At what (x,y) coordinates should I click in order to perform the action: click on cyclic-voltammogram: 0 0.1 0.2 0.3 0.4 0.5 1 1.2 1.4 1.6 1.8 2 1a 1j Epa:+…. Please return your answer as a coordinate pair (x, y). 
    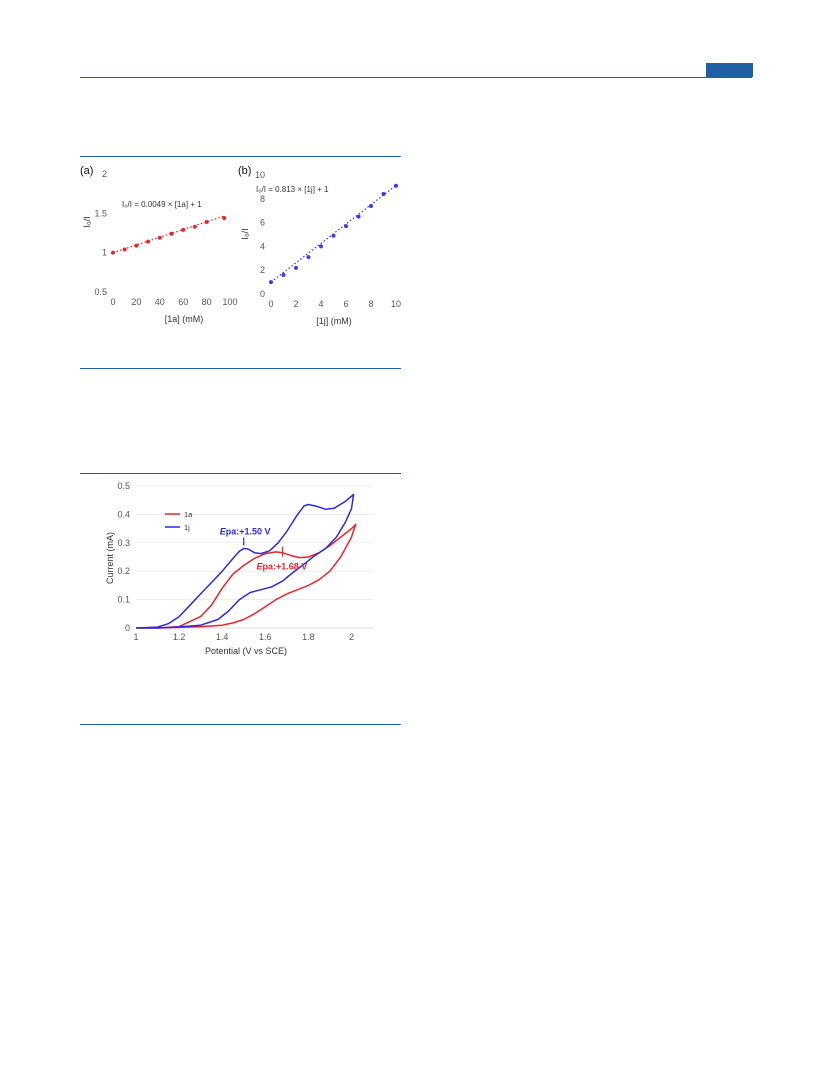
    Looking at the image, I should click on (239, 568).